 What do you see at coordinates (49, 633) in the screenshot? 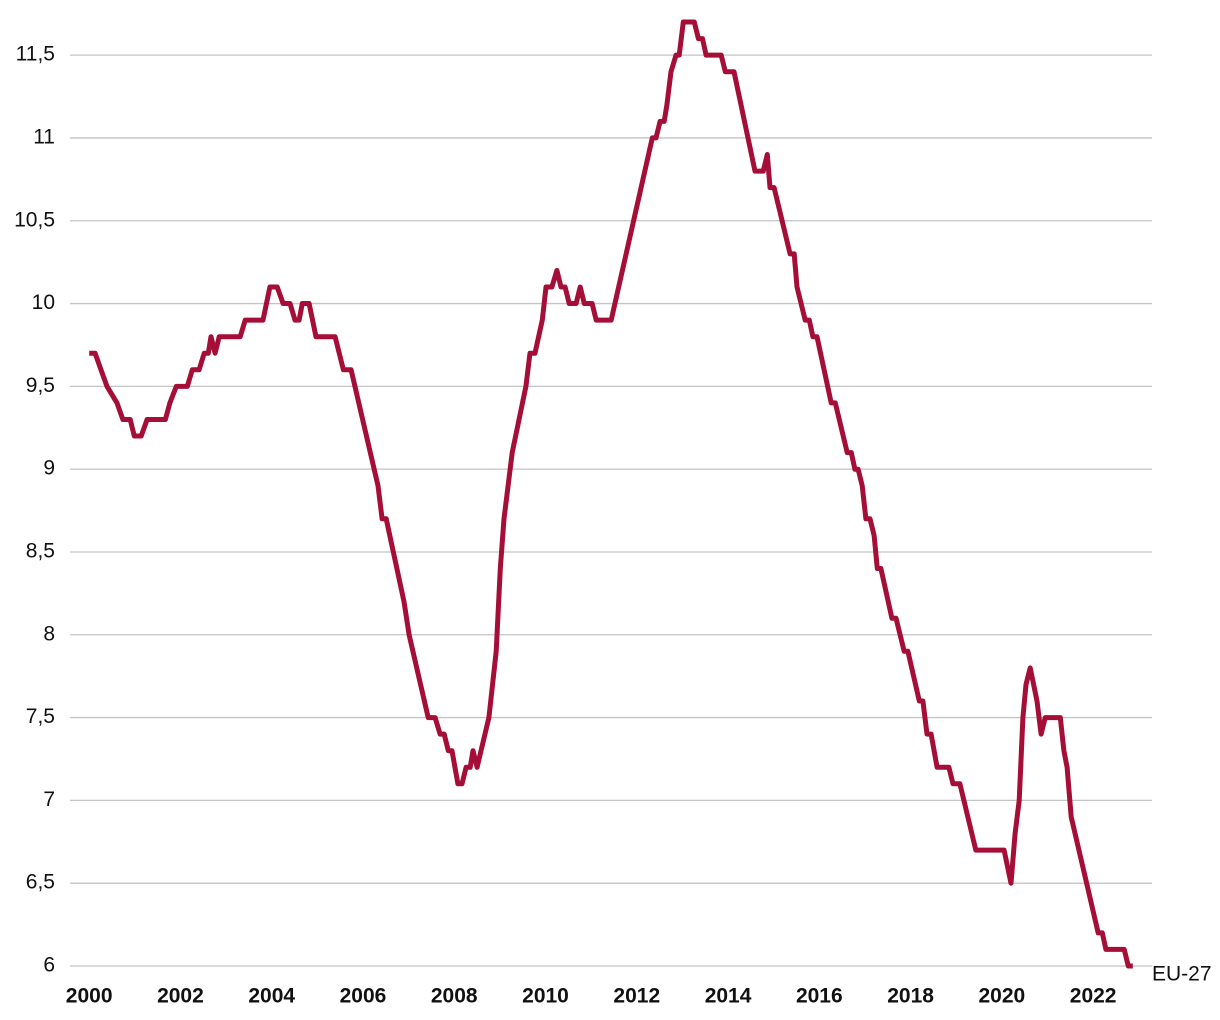
I see `y-tick-label: 8` at bounding box center [49, 633].